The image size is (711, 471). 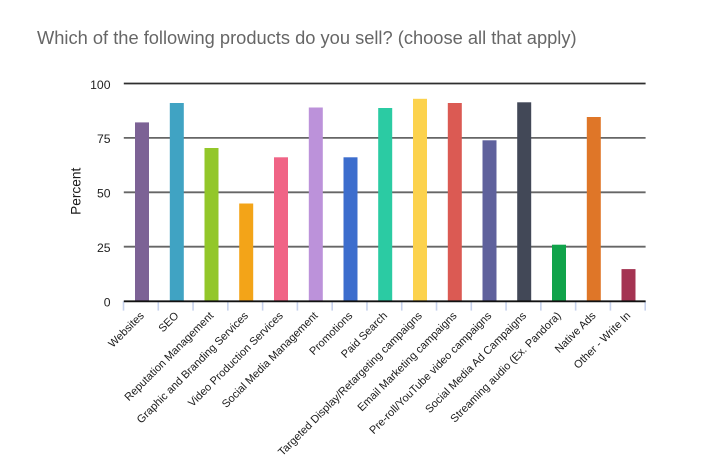 What do you see at coordinates (104, 194) in the screenshot?
I see `svg-text: 50` at bounding box center [104, 194].